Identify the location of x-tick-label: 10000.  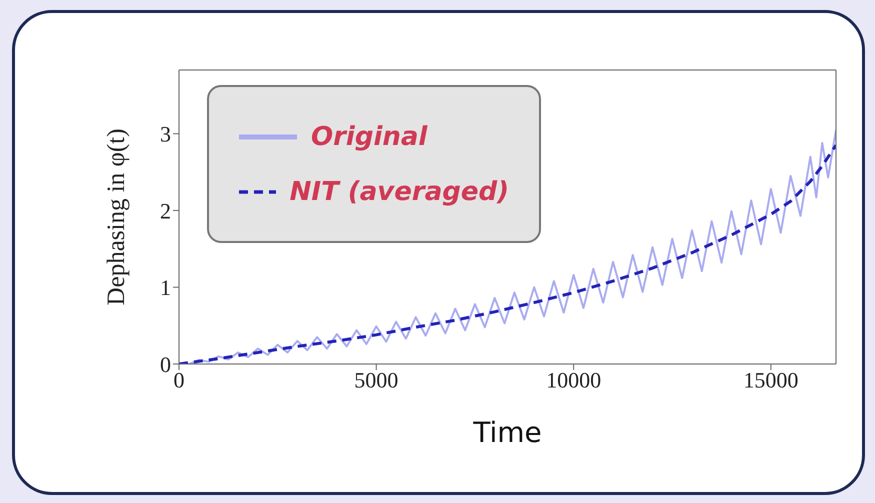
(574, 380).